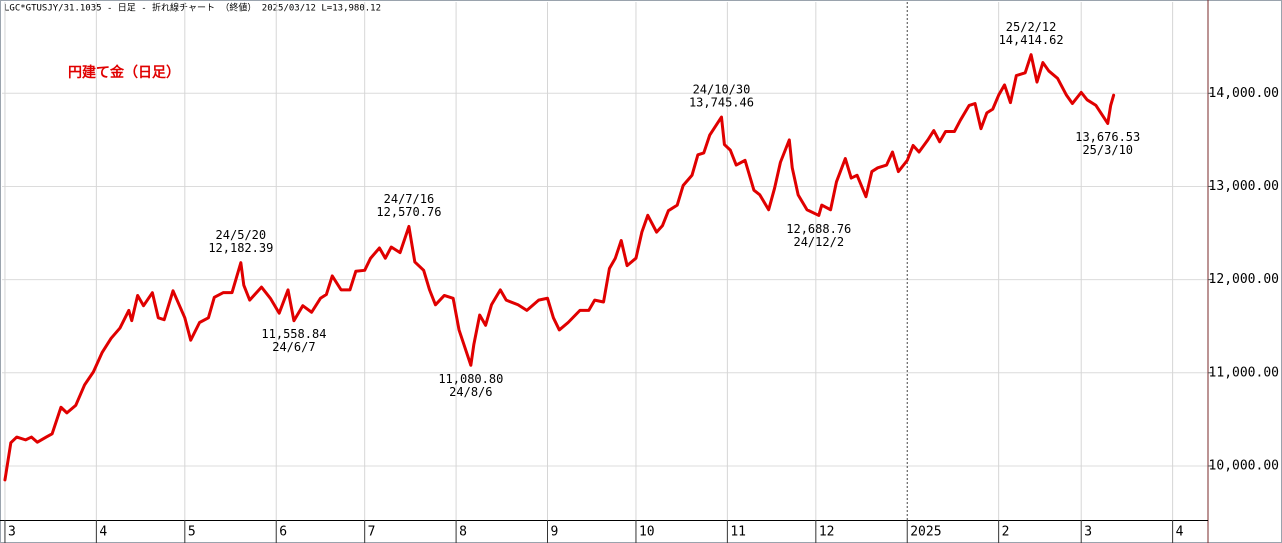 This screenshot has height=543, width=1282. Describe the element at coordinates (555, 532) in the screenshot. I see `x-tick-label: 9` at that location.